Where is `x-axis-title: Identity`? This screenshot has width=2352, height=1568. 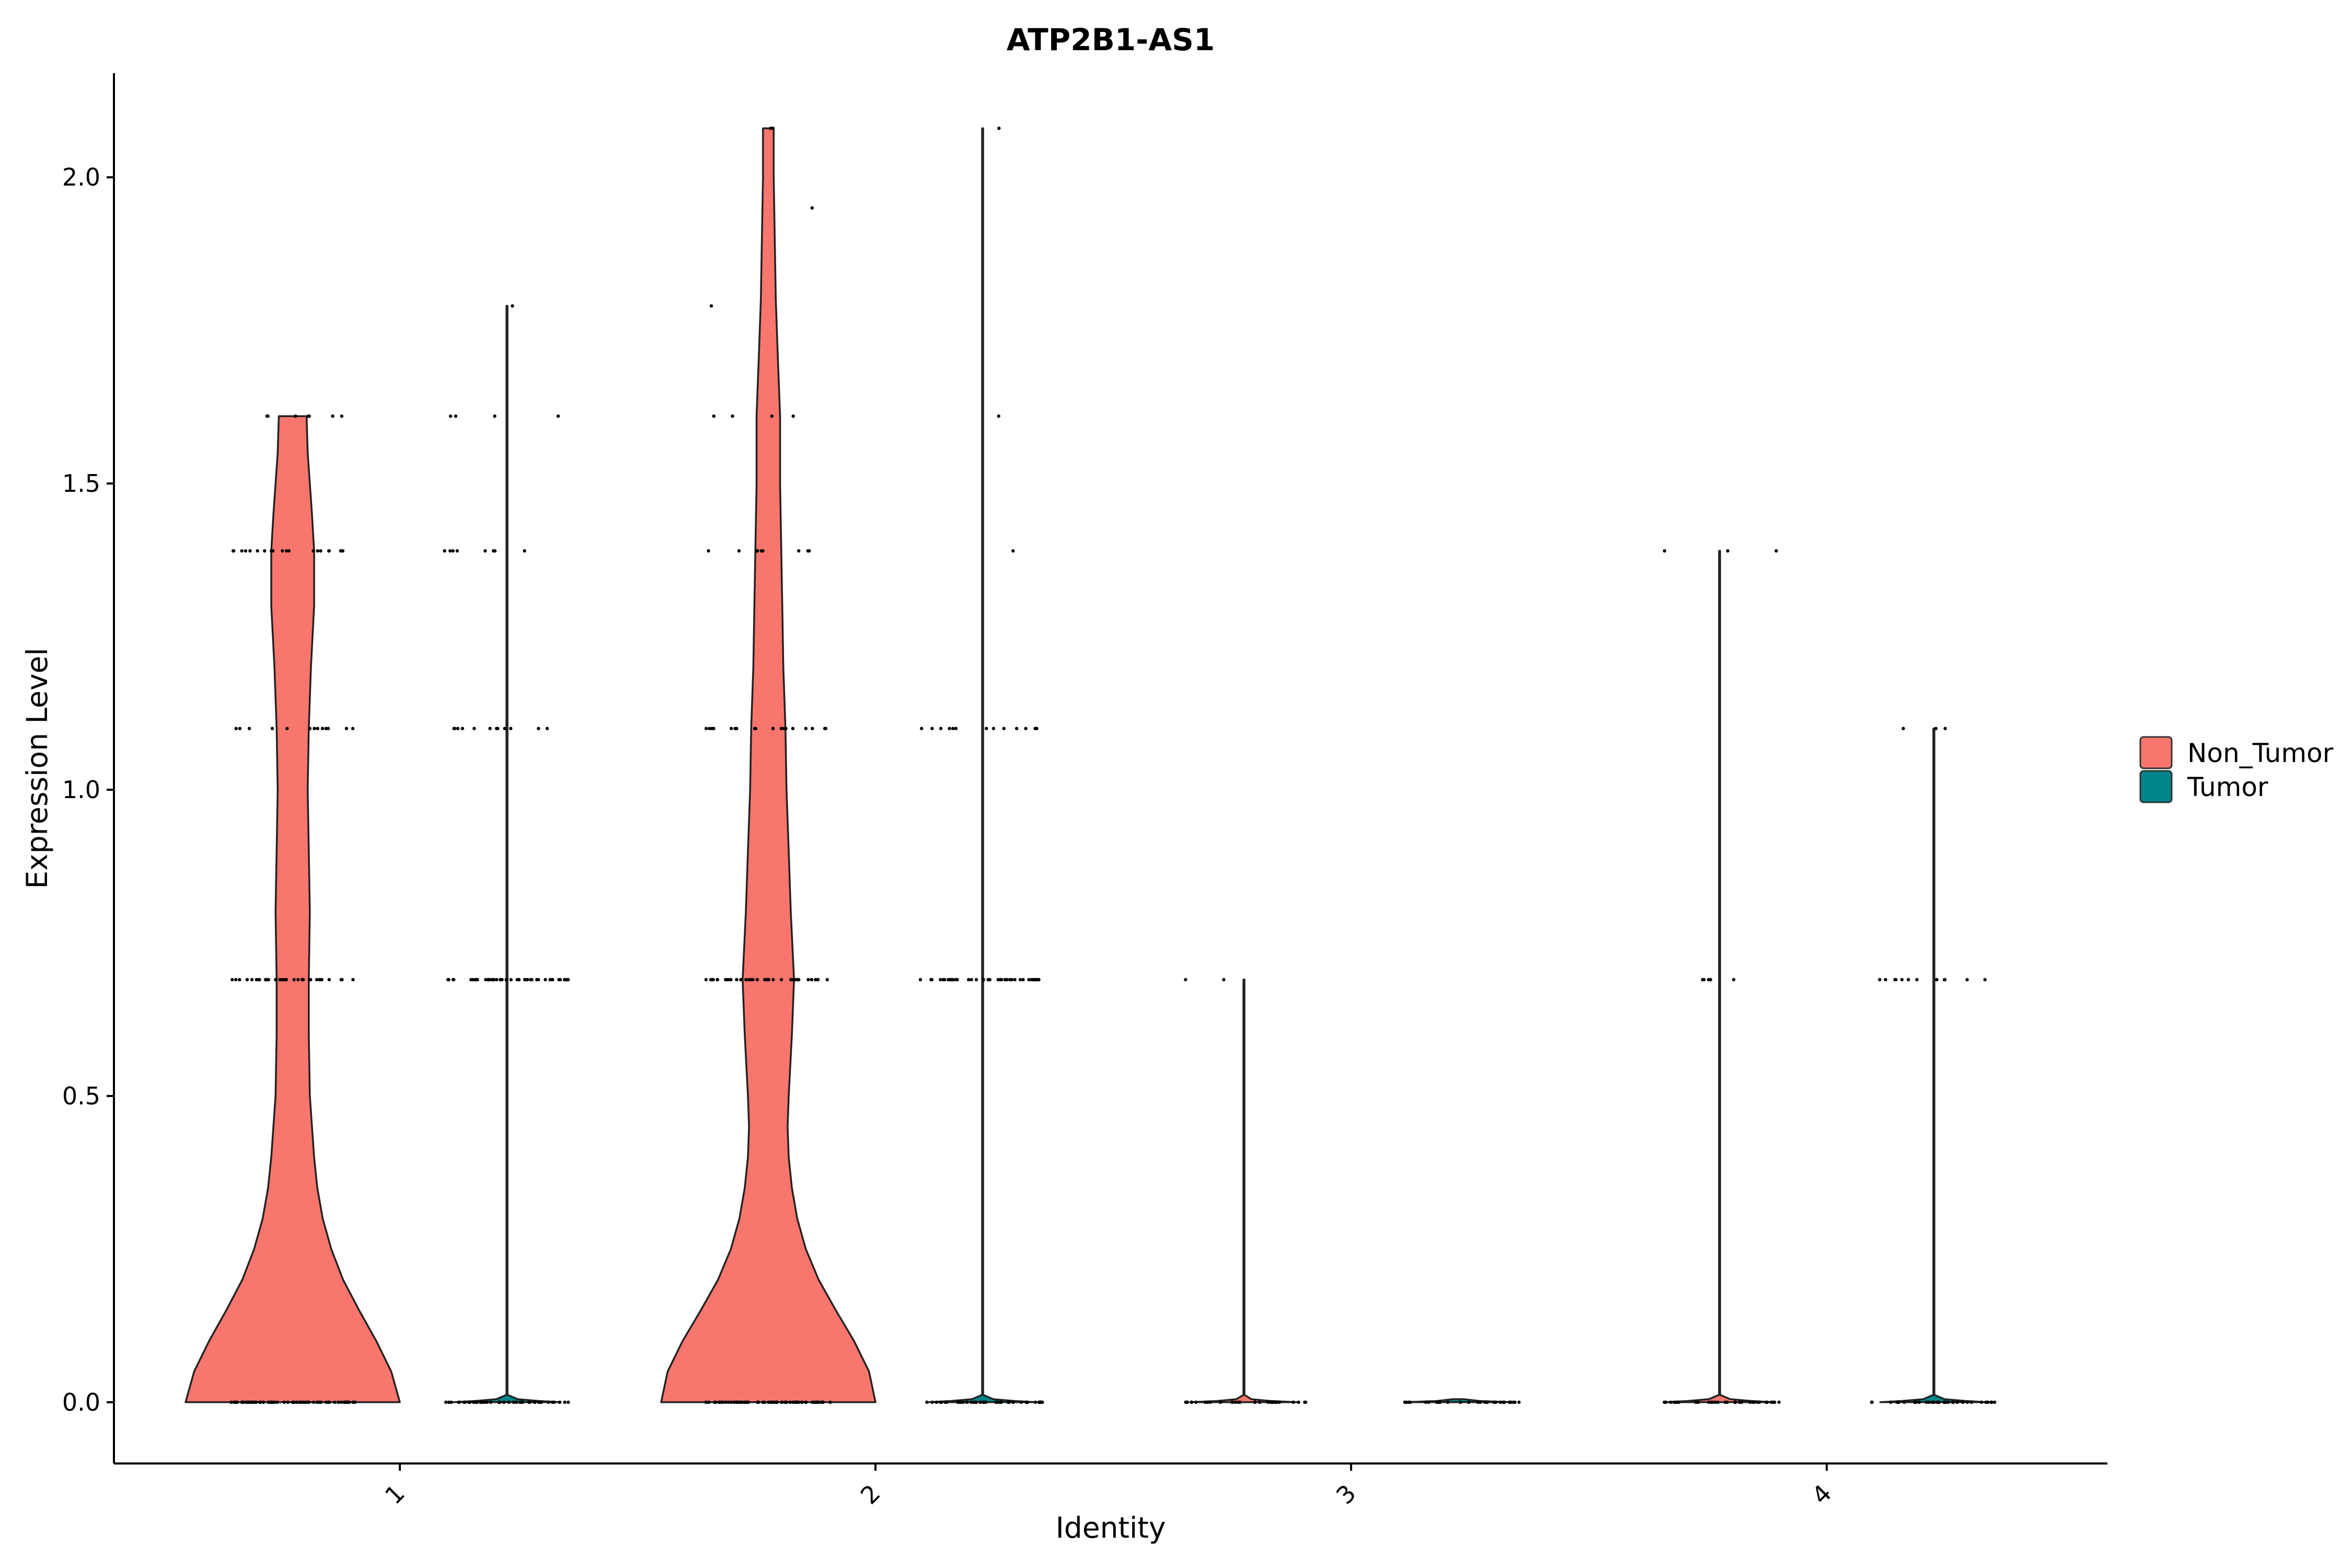
x-axis-title: Identity is located at coordinates (1111, 1527).